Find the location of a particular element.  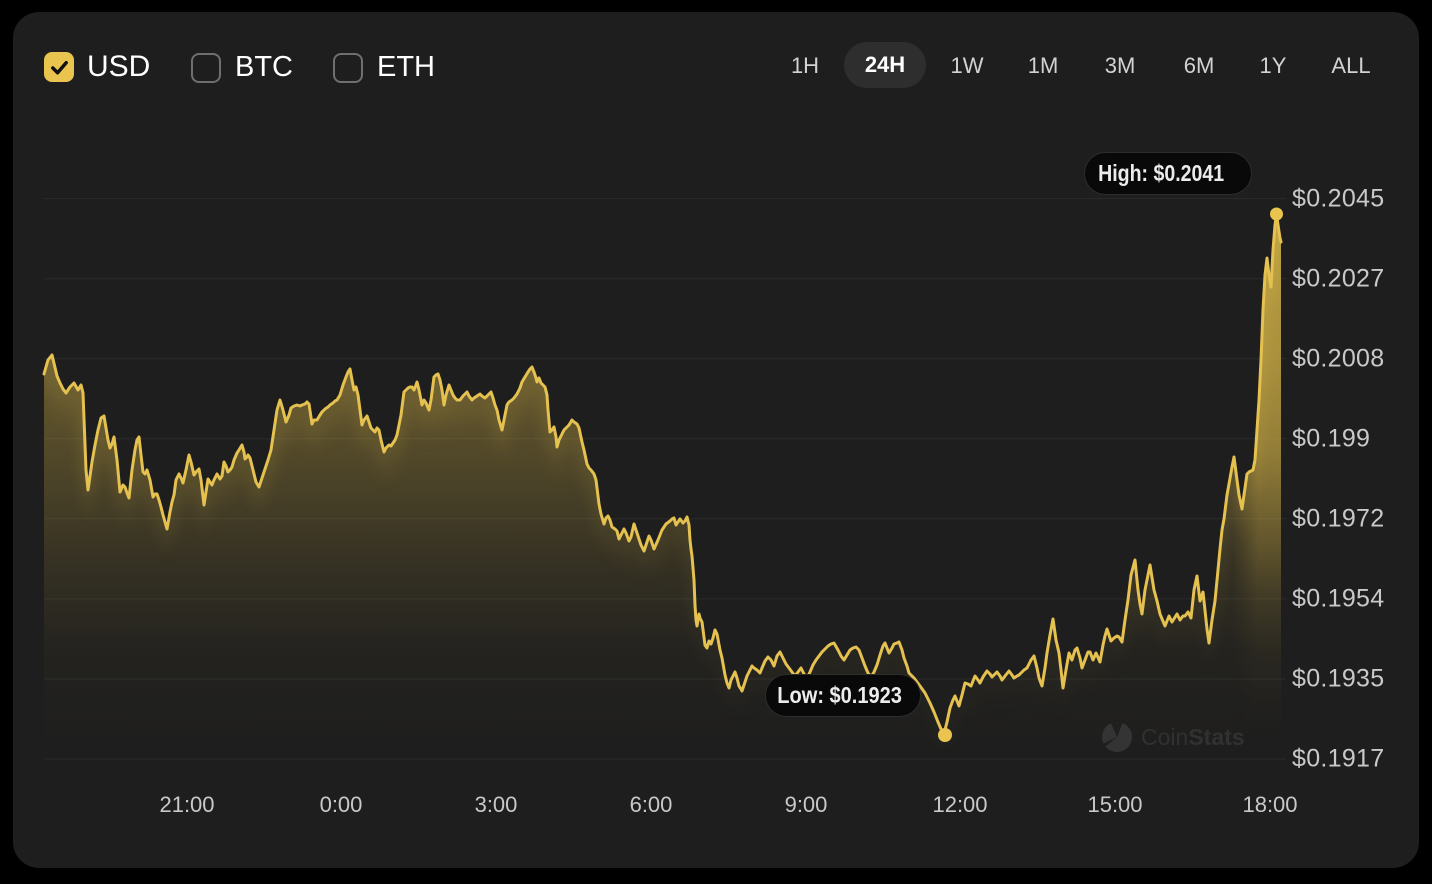

svg-text: CoinStats is located at coordinates (1193, 737).